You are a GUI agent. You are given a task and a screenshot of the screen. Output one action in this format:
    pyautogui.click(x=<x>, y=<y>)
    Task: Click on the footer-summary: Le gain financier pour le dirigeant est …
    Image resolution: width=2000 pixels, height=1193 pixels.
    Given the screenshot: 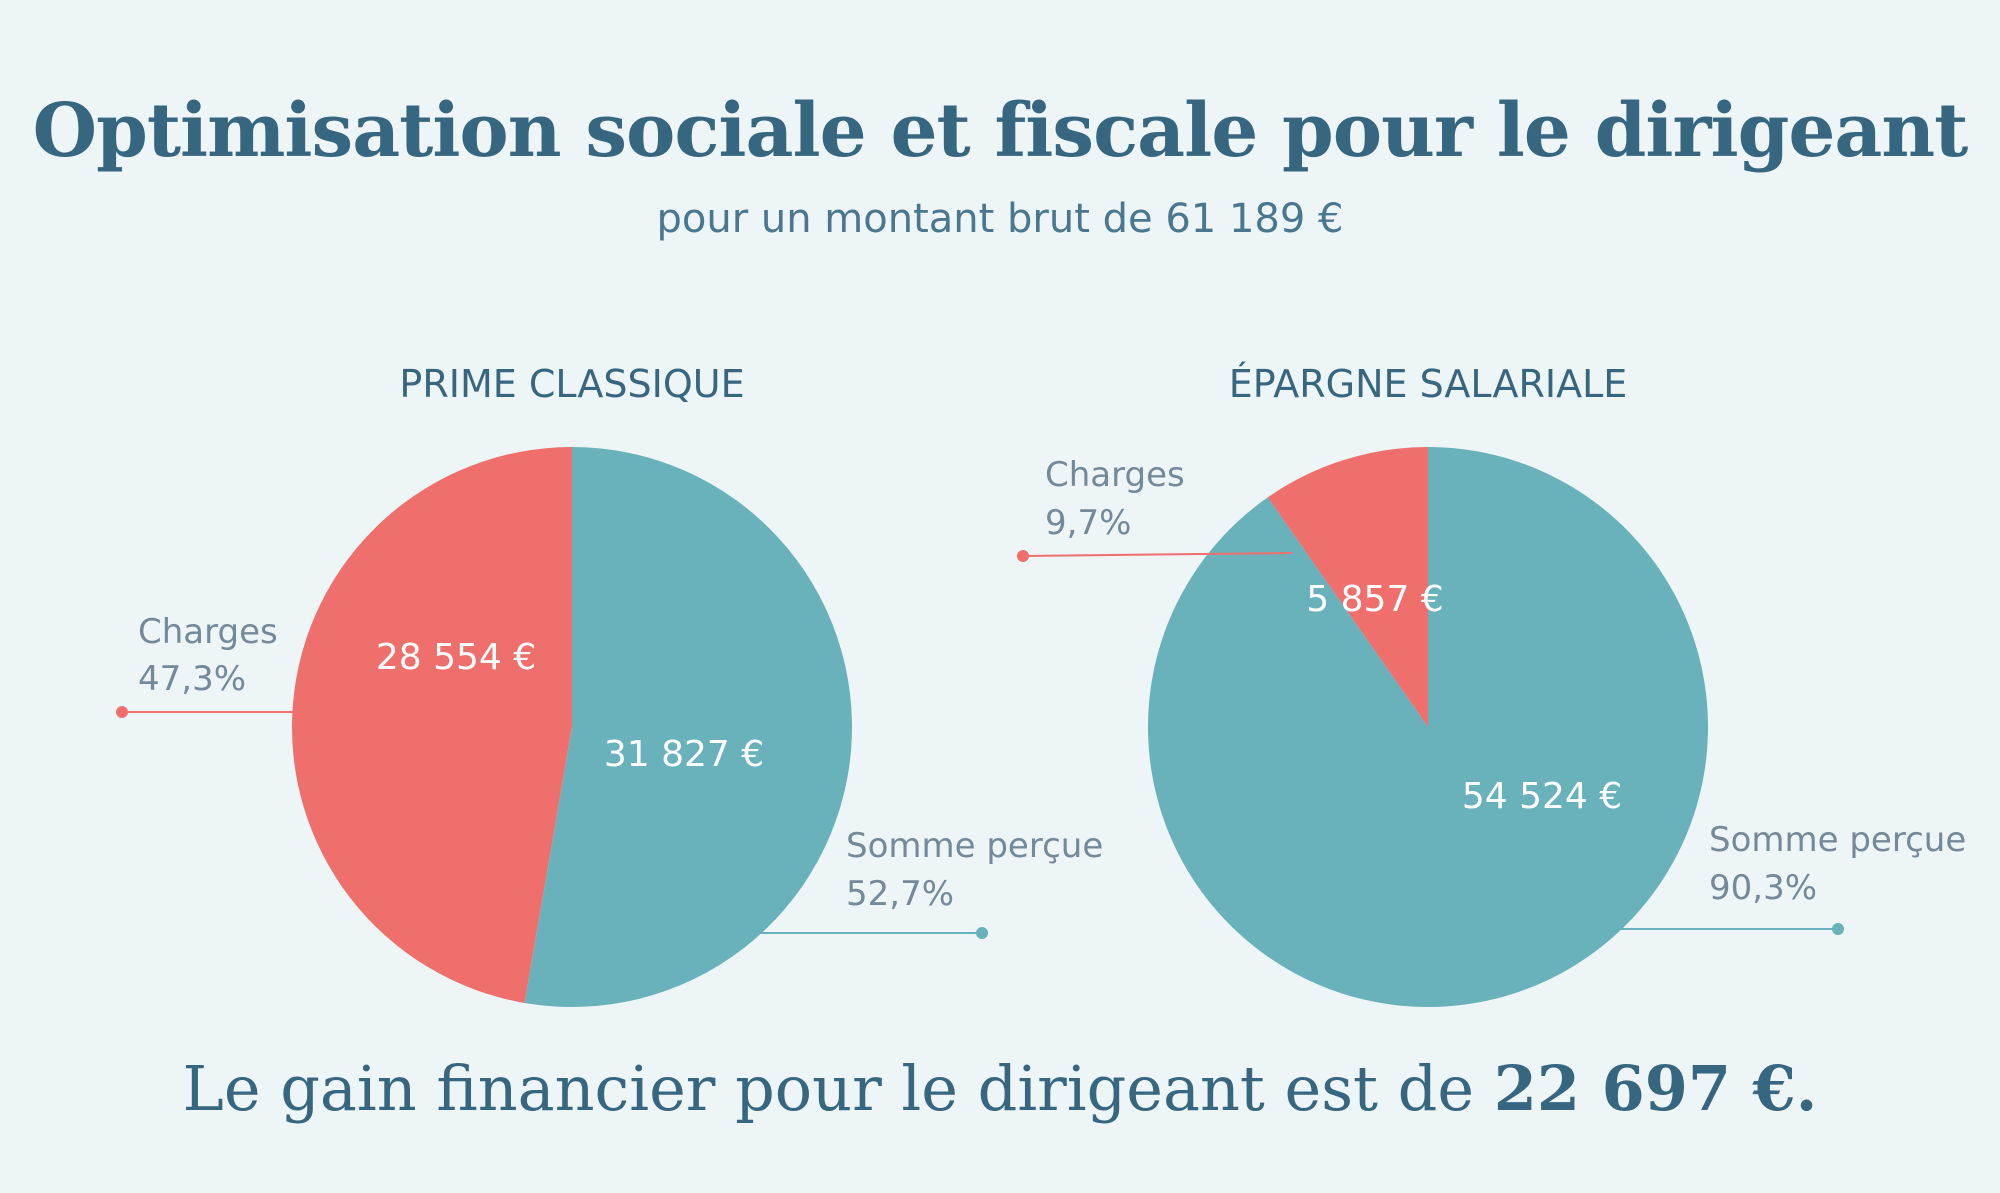 What is the action you would take?
    pyautogui.click(x=1000, y=1088)
    